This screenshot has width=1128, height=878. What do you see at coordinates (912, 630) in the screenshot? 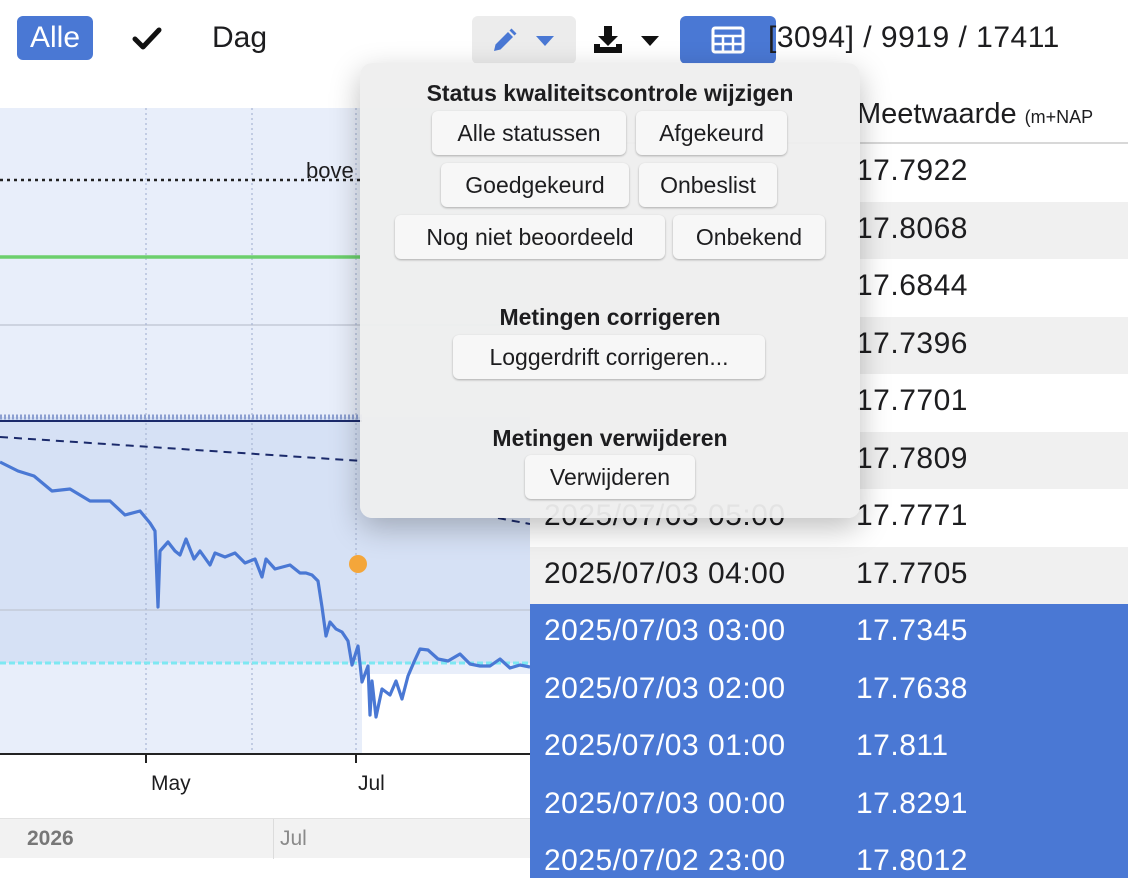
I see `value-cell: 17.7345` at bounding box center [912, 630].